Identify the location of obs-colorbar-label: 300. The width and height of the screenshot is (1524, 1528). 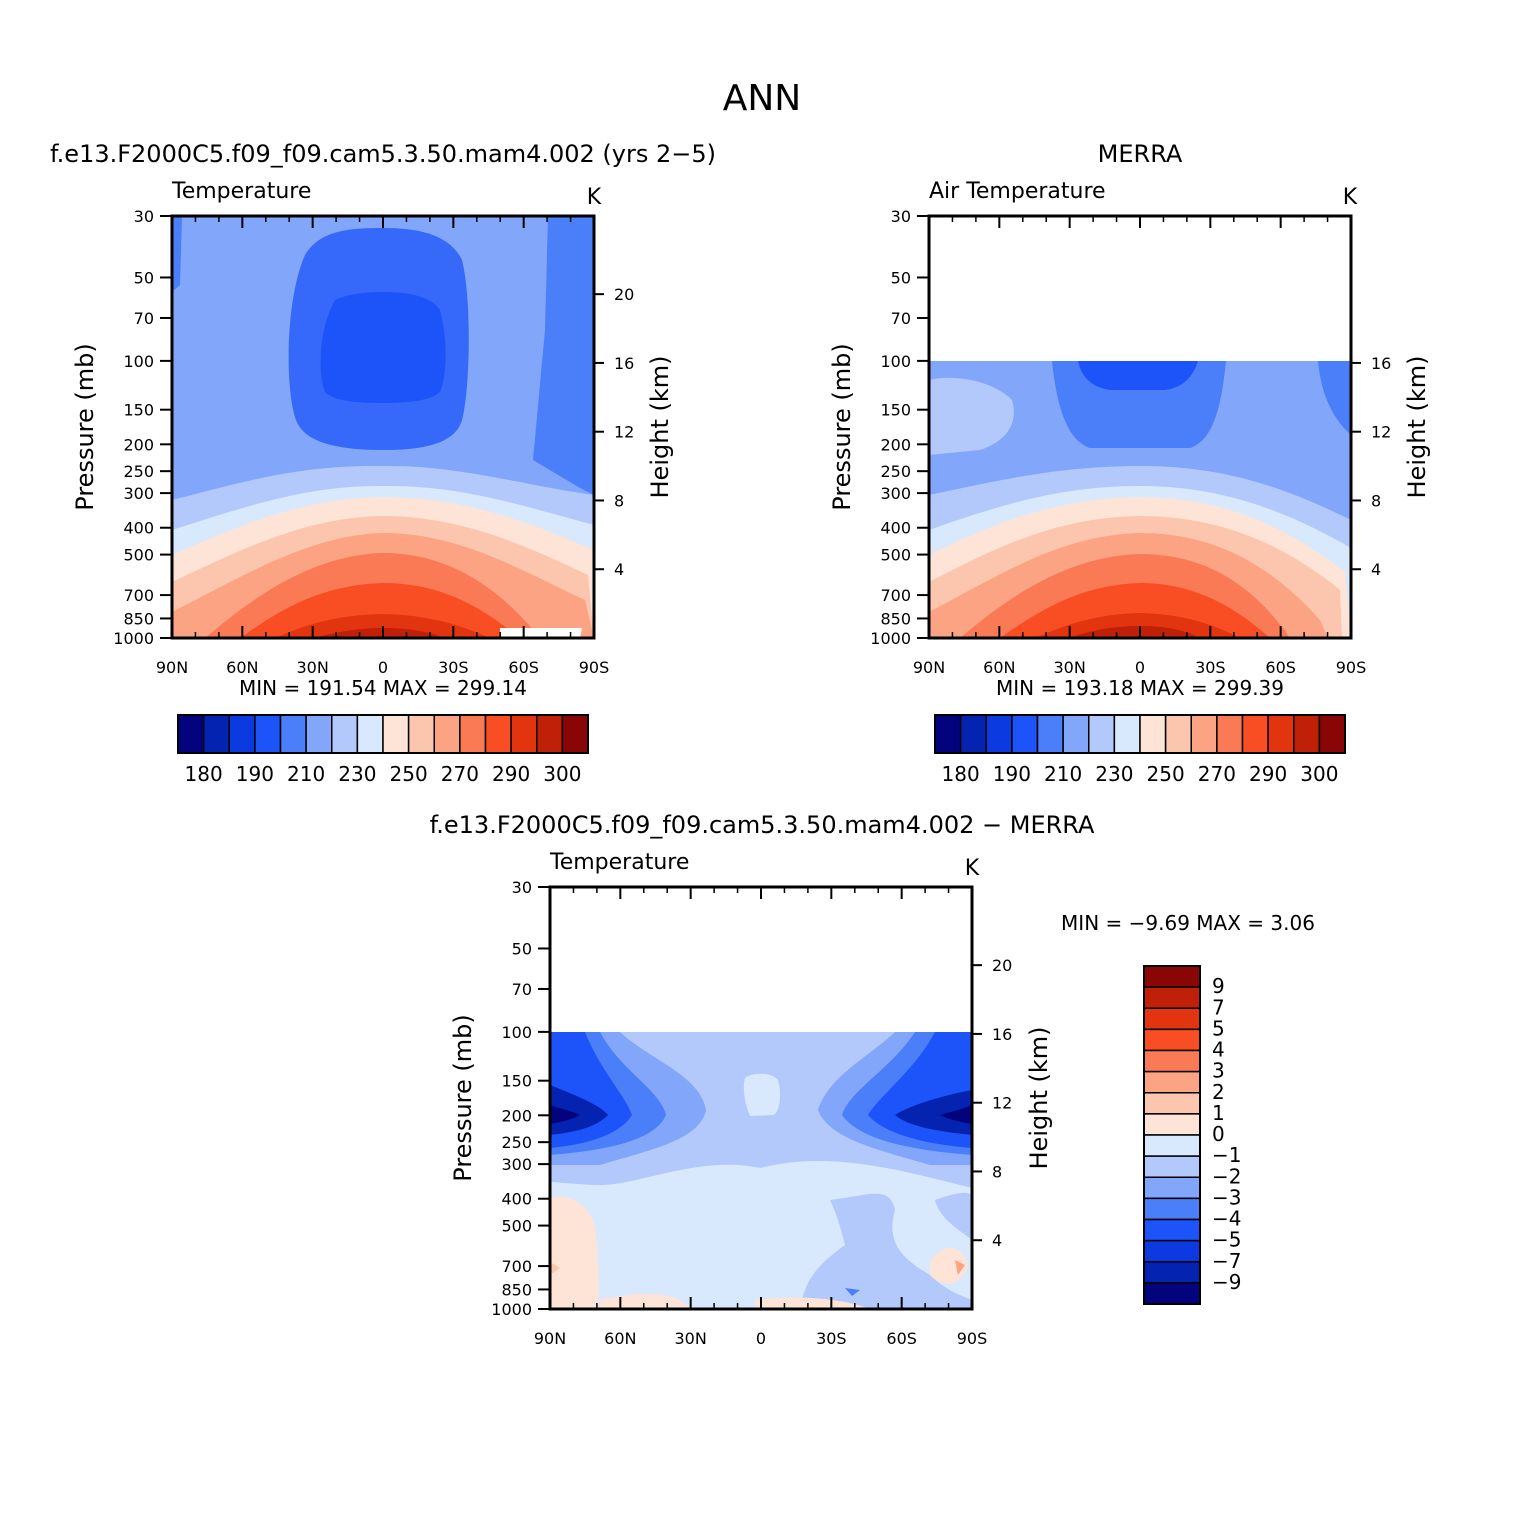
(1319, 774).